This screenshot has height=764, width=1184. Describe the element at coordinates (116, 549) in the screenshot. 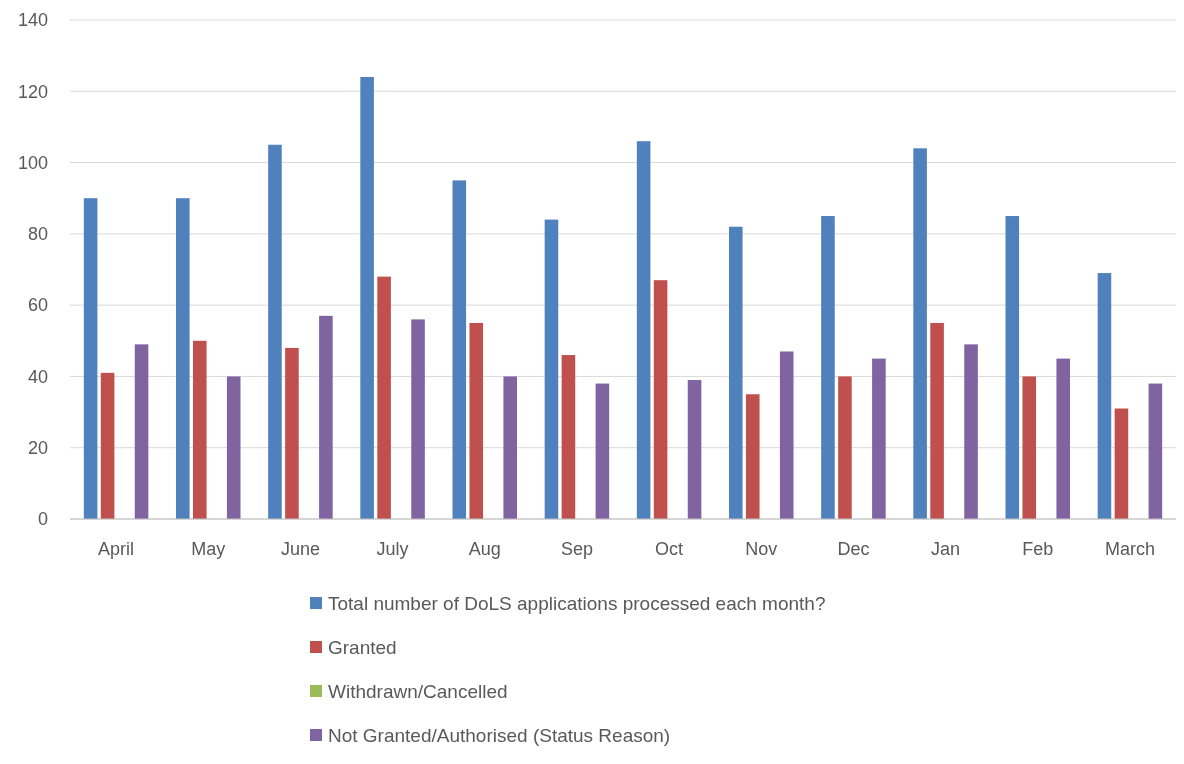

I see `x-tick-label: April` at that location.